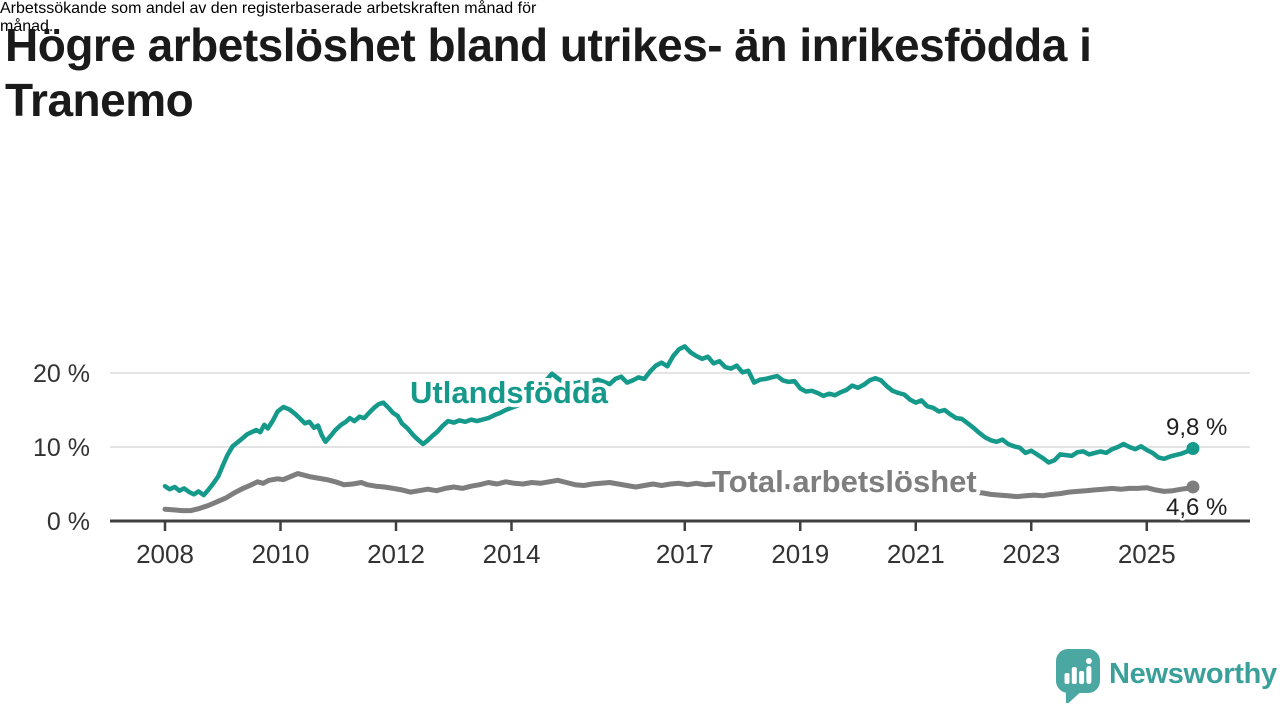 The height and width of the screenshot is (720, 1280). I want to click on y-tick-label: 0 %, so click(68, 522).